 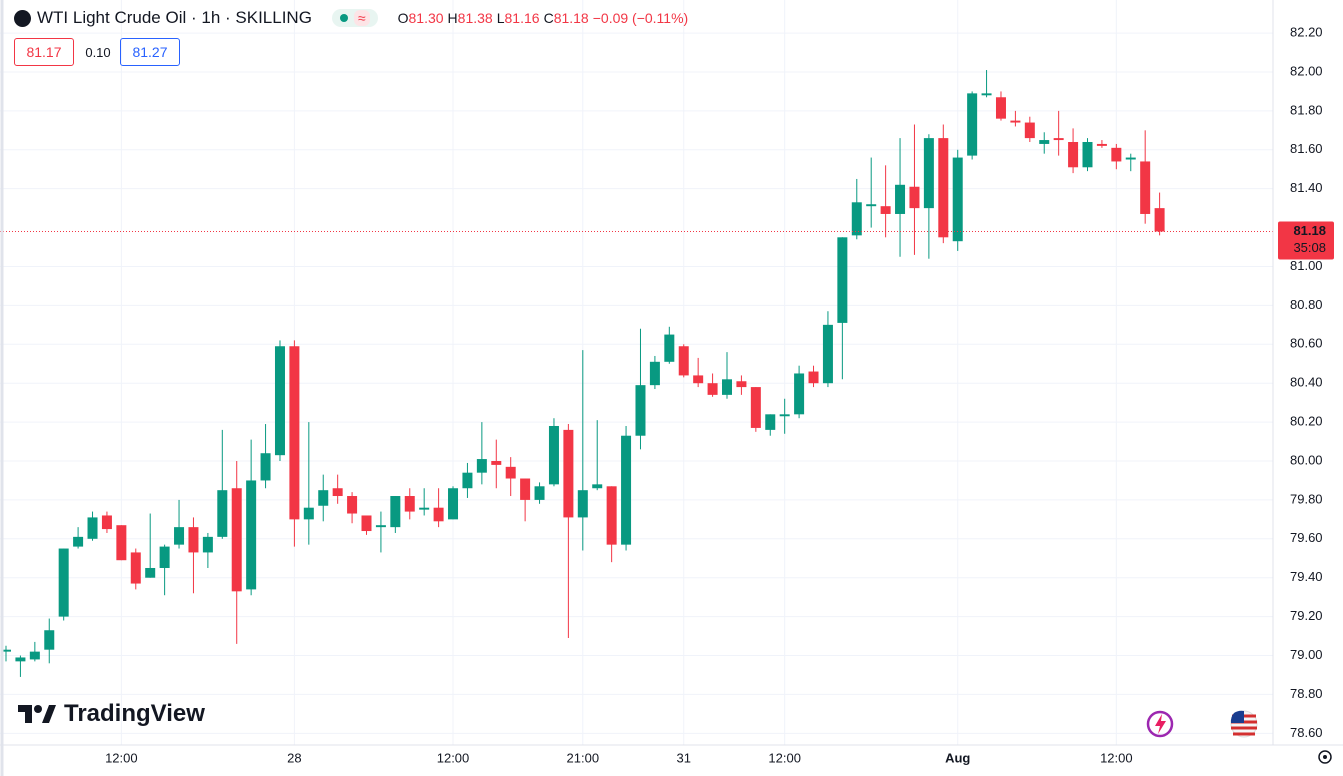 What do you see at coordinates (1306, 421) in the screenshot?
I see `y-tick-label: 80.20` at bounding box center [1306, 421].